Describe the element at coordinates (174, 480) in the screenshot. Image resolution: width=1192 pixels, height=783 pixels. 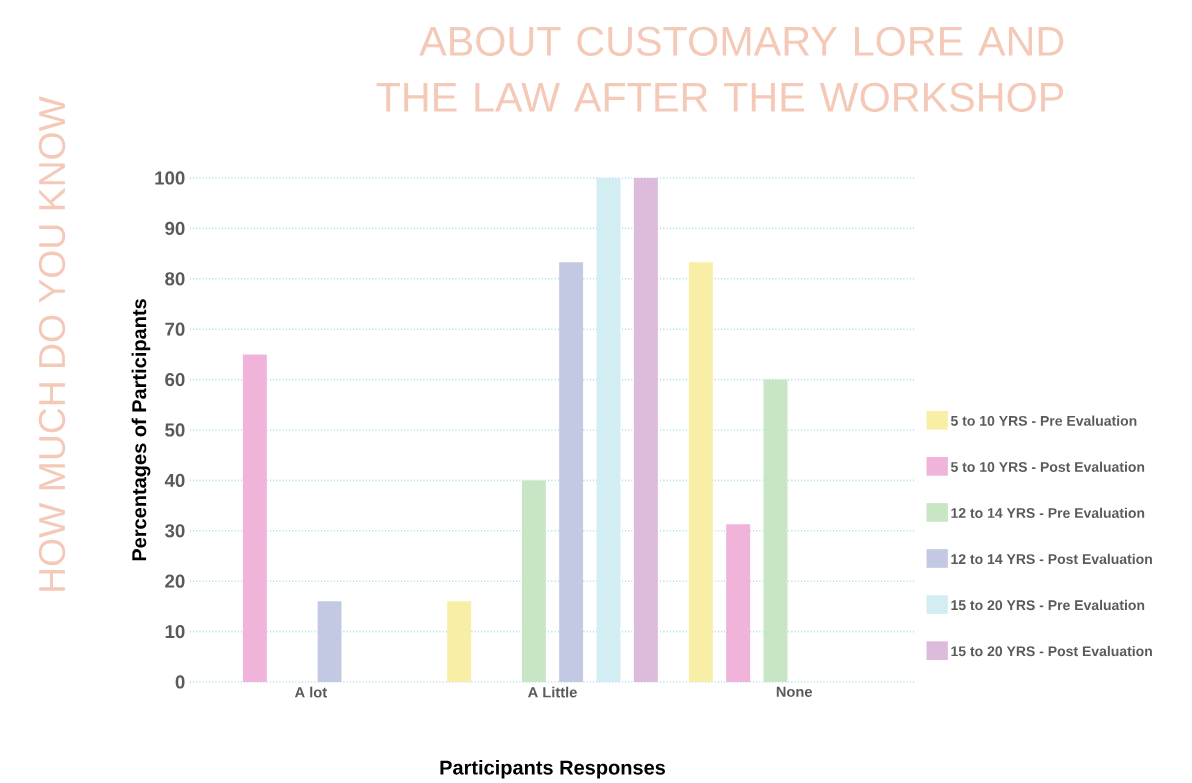
I see `y-tick-label: 40` at that location.